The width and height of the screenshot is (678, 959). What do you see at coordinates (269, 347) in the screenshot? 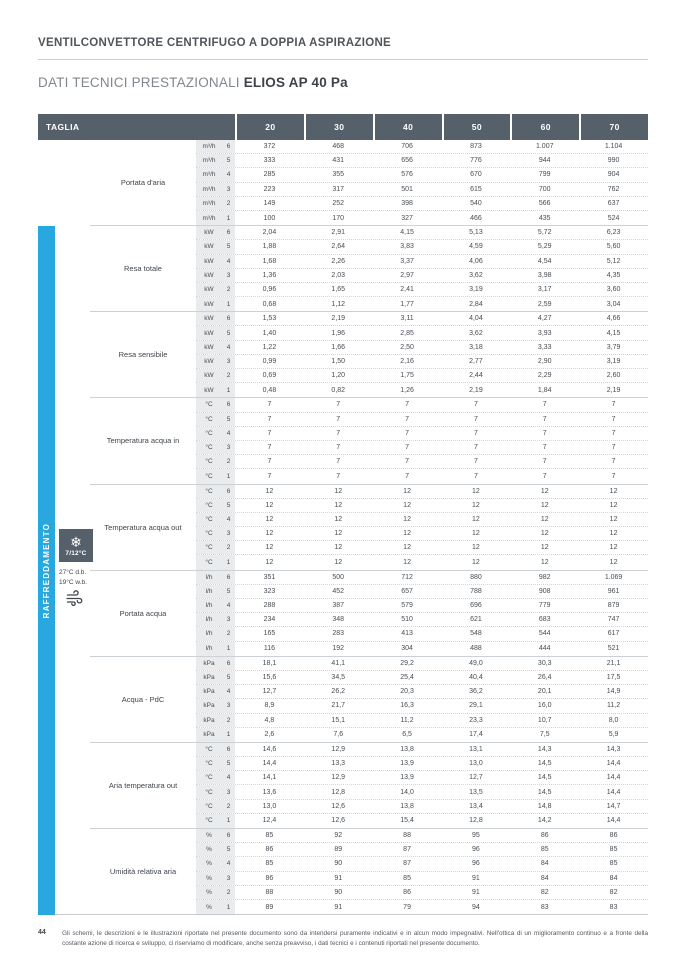
I see `value-cell: 1,22` at bounding box center [269, 347].